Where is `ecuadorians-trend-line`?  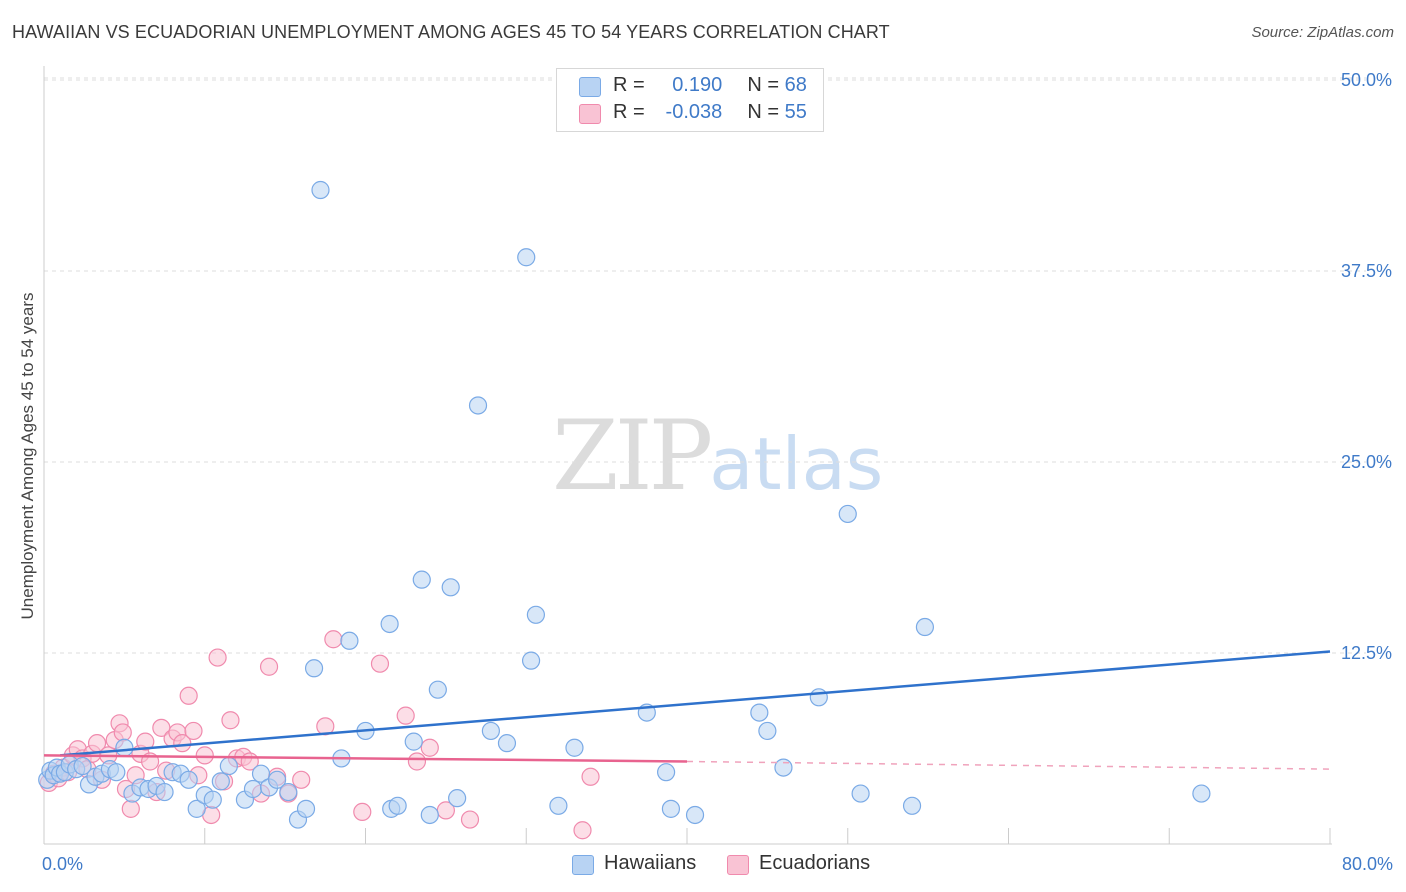 ecuadorians-trend-line is located at coordinates (365, 758).